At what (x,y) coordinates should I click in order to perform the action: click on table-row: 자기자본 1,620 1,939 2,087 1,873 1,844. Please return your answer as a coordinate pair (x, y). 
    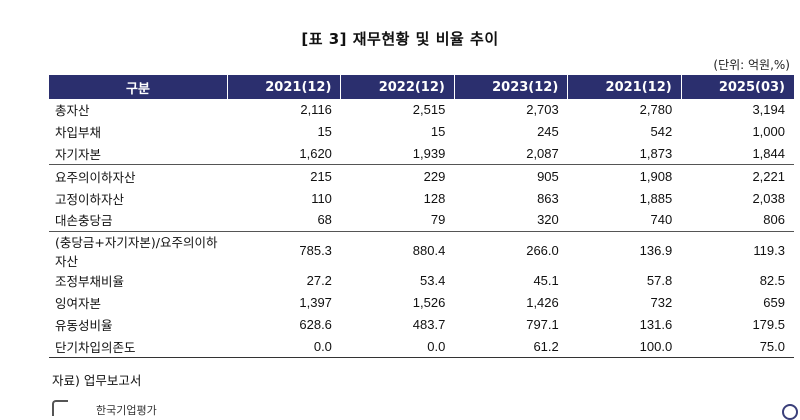
    Looking at the image, I should click on (421, 154).